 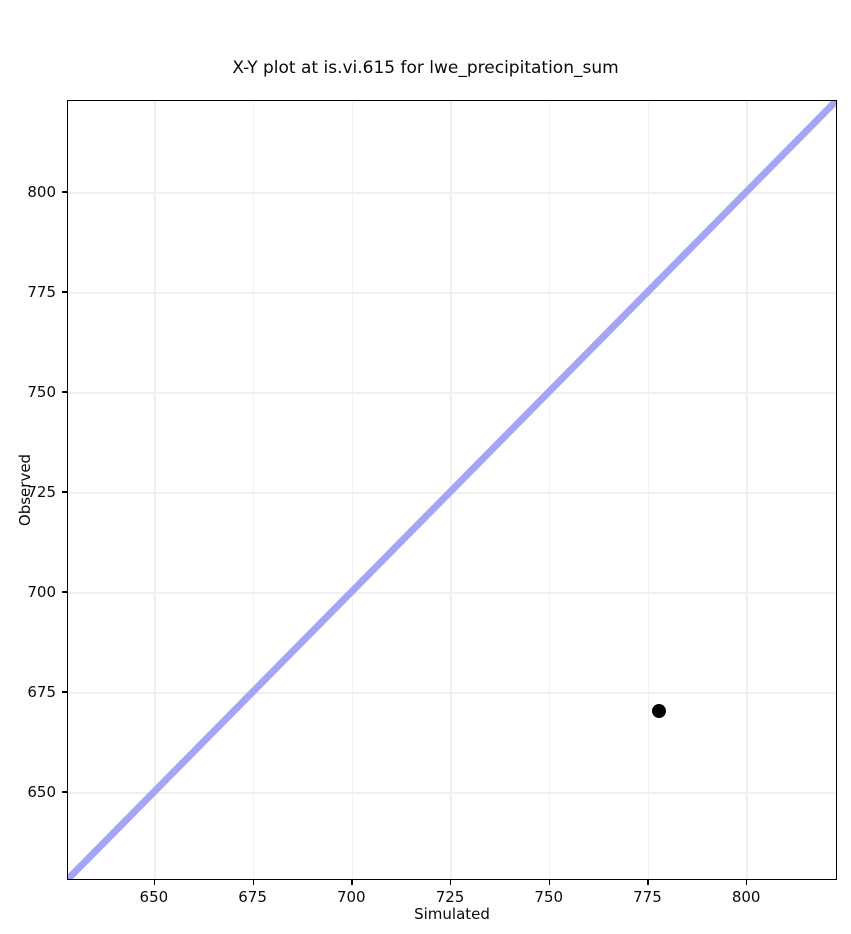 What do you see at coordinates (452, 914) in the screenshot?
I see `x-axis-label: Simulated` at bounding box center [452, 914].